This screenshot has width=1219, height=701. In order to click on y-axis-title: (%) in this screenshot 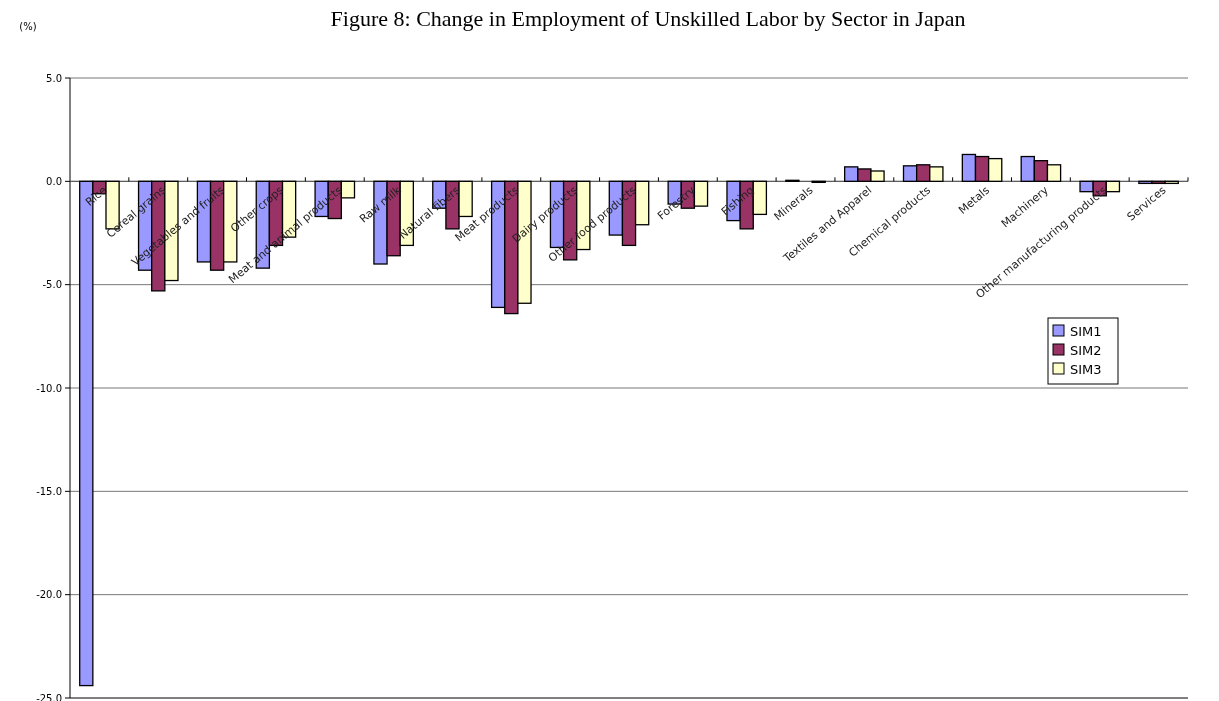, I will do `click(28, 26)`.